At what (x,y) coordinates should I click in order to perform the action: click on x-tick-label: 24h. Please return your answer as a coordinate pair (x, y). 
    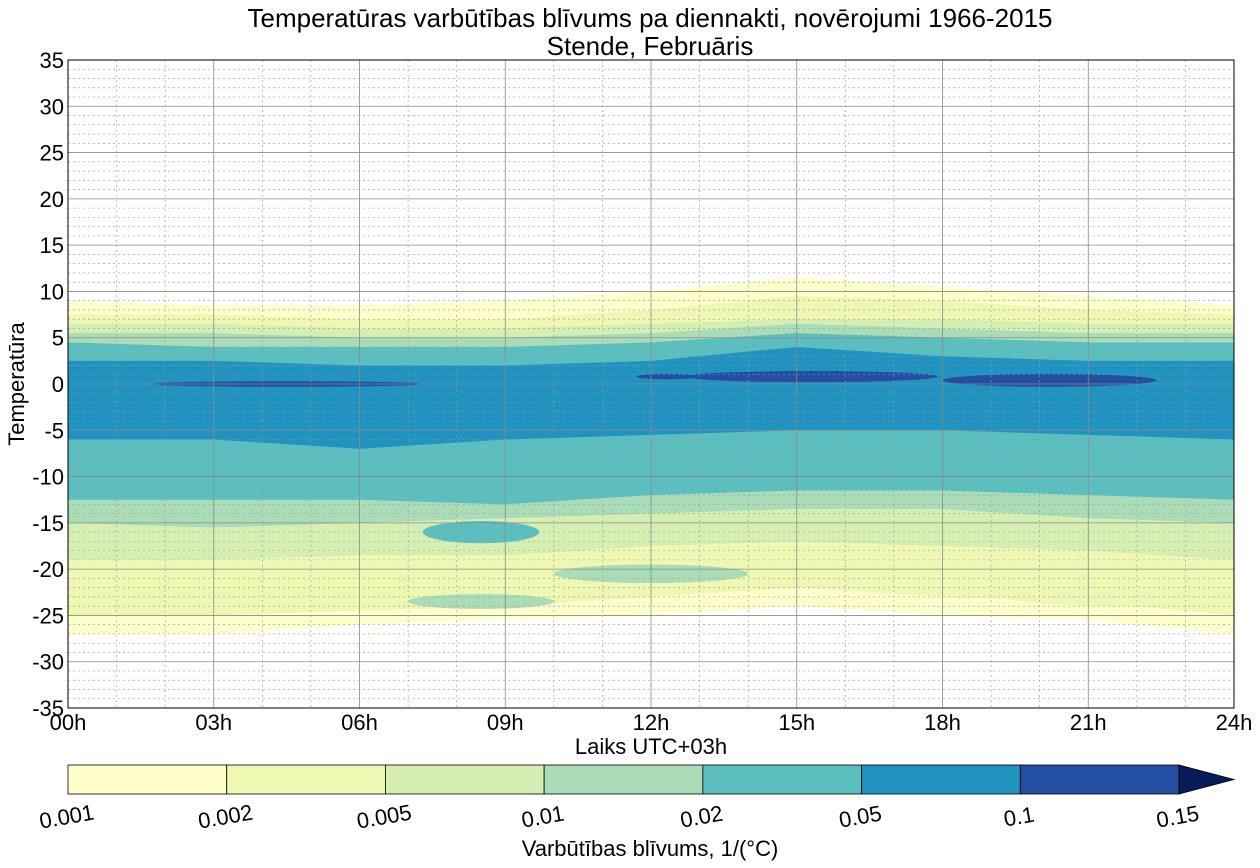
    Looking at the image, I should click on (1234, 722).